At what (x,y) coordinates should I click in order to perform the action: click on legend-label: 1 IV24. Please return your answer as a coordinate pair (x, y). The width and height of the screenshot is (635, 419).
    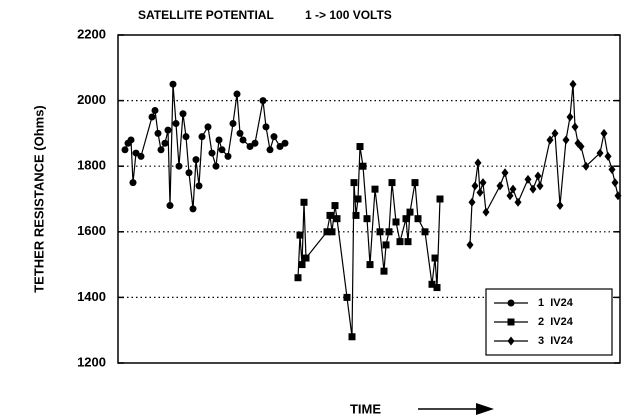
    Looking at the image, I should click on (556, 303).